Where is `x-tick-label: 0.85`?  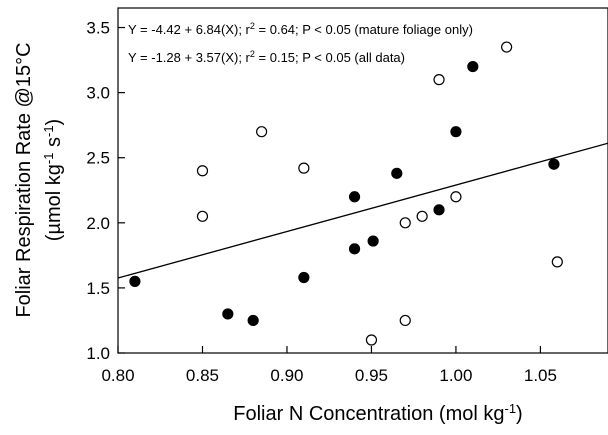 x-tick-label: 0.85 is located at coordinates (202, 375).